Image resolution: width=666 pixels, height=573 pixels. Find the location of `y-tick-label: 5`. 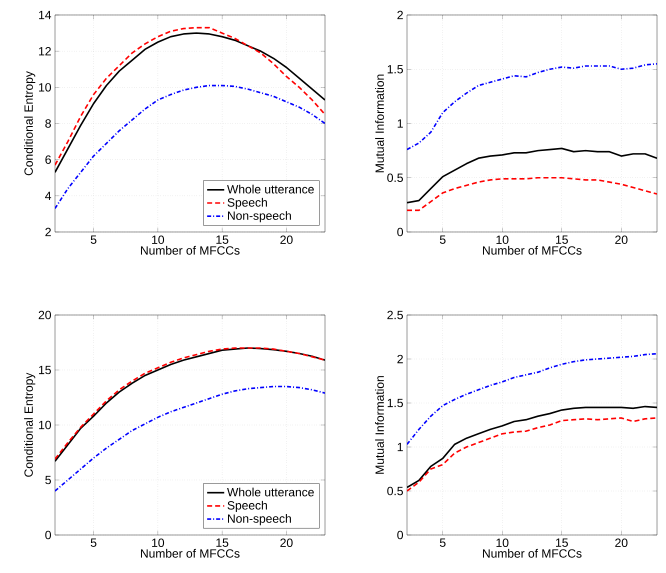

y-tick-label: 5 is located at coordinates (48, 480).